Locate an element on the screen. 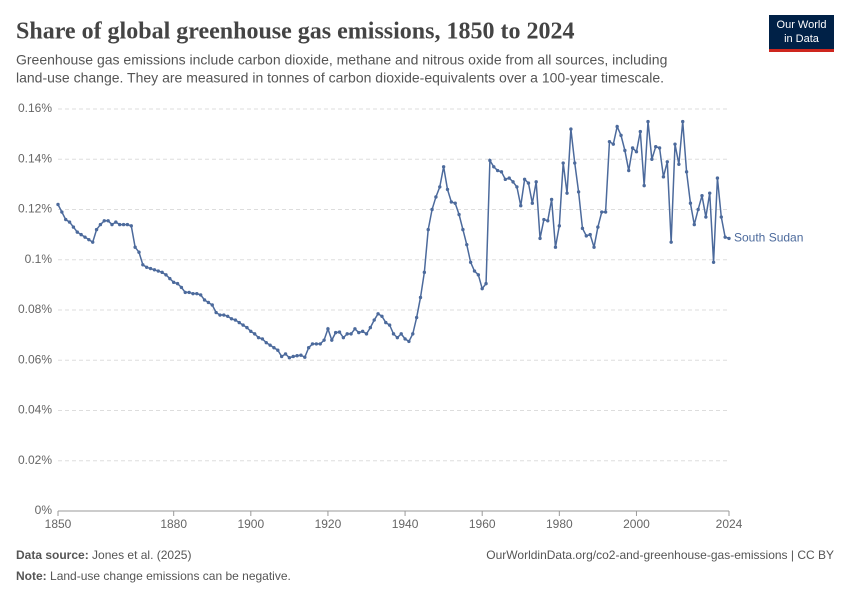 The height and width of the screenshot is (600, 850). y-tick-label: 0% is located at coordinates (44, 510).